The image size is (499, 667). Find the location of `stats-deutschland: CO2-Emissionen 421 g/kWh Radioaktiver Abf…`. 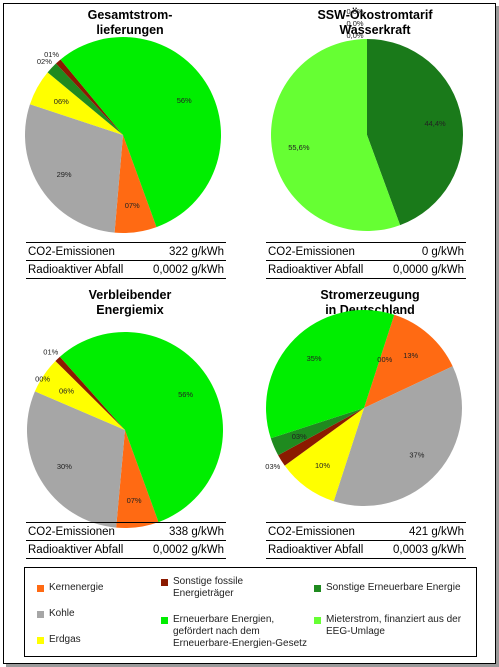

stats-deutschland: CO2-Emissionen 421 g/kWh Radioaktiver Abf… is located at coordinates (366, 540).